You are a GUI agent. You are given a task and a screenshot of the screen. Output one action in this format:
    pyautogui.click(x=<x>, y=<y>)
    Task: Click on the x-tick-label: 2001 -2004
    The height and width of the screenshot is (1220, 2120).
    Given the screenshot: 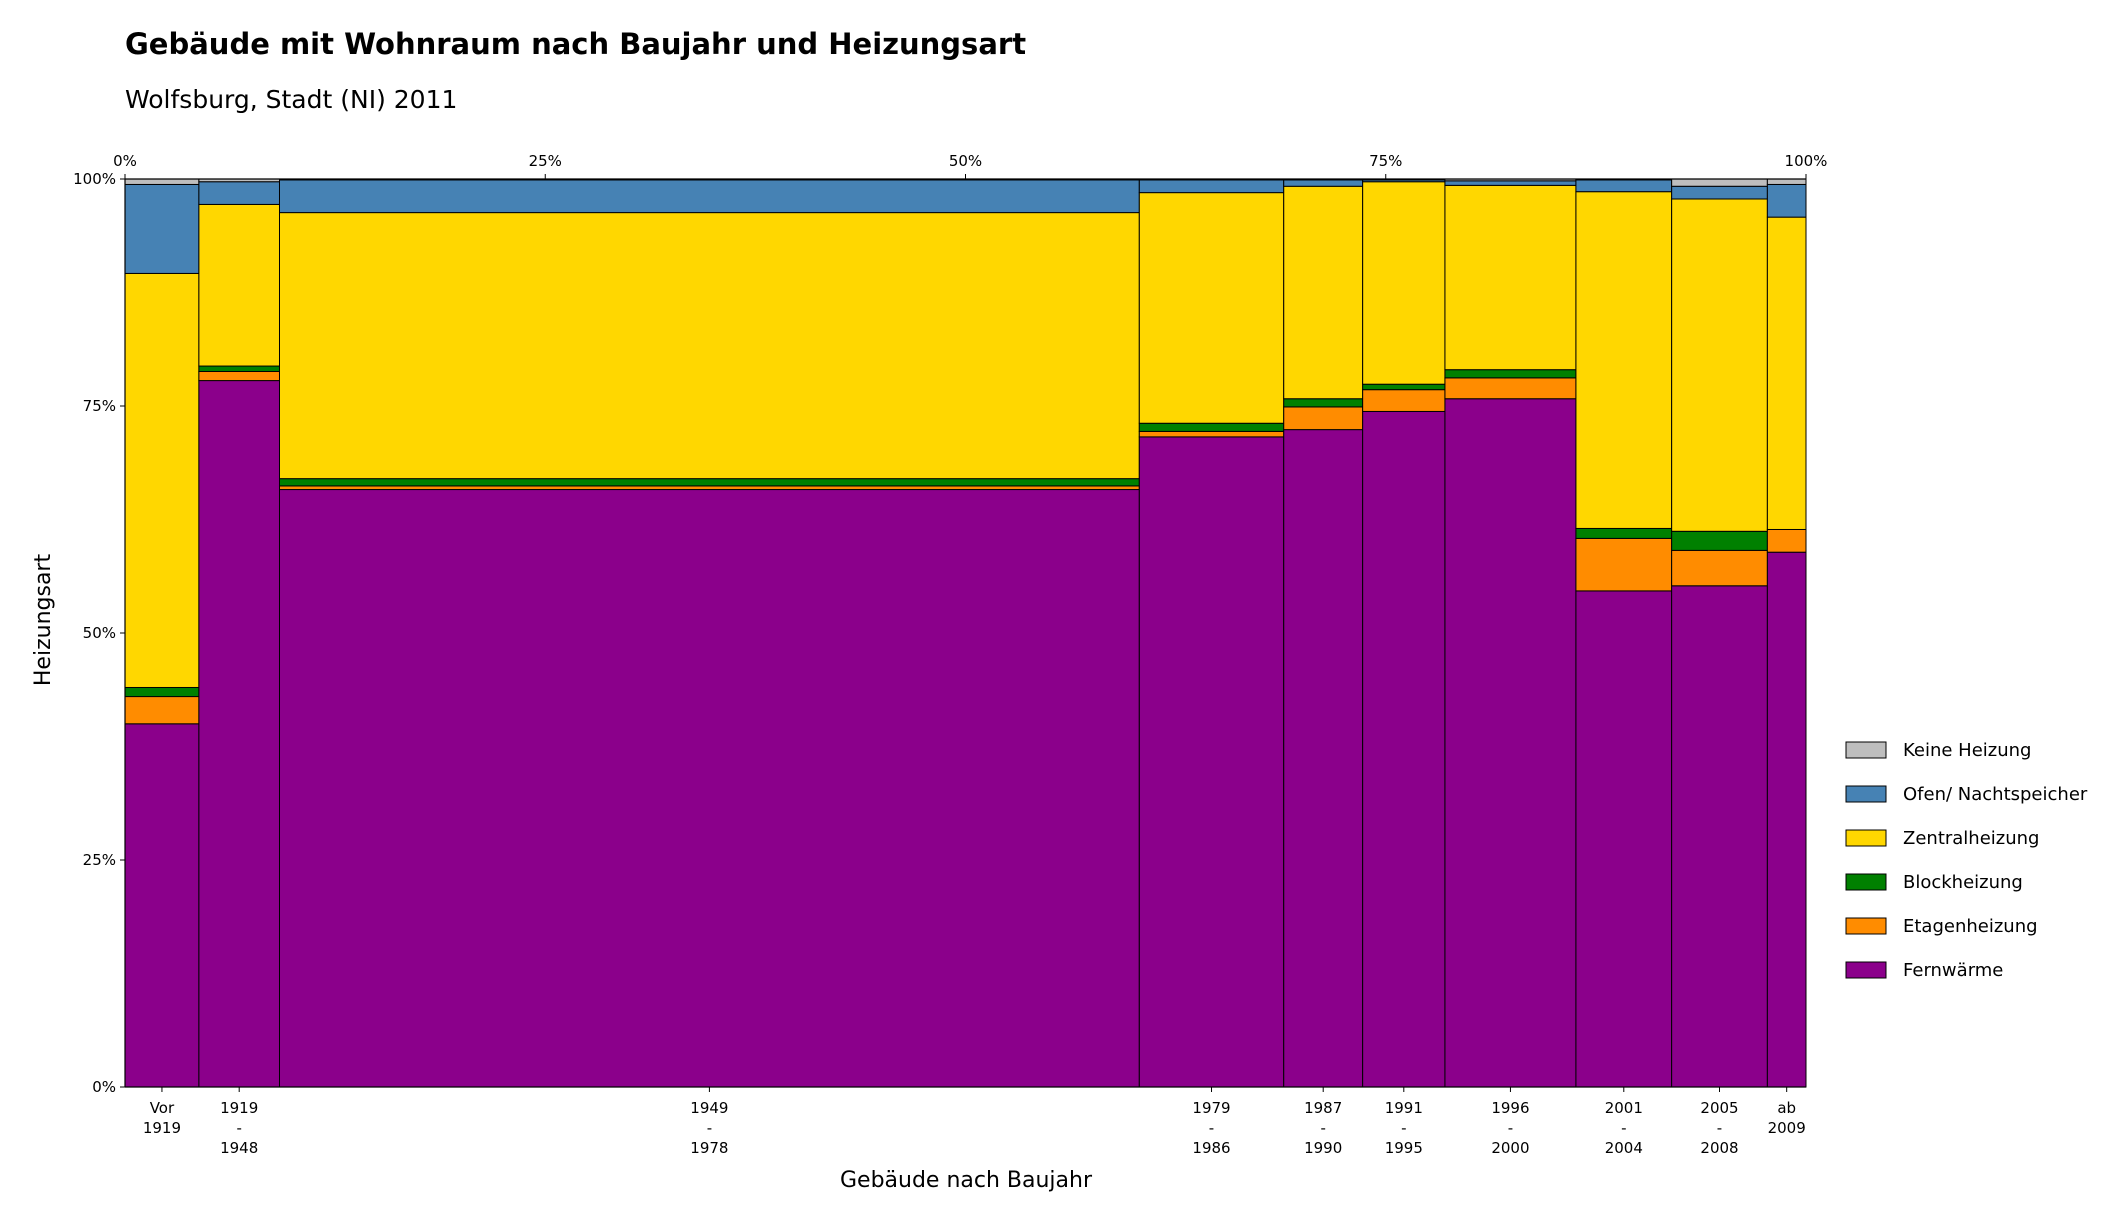 What is the action you would take?
    pyautogui.click(x=1624, y=1128)
    